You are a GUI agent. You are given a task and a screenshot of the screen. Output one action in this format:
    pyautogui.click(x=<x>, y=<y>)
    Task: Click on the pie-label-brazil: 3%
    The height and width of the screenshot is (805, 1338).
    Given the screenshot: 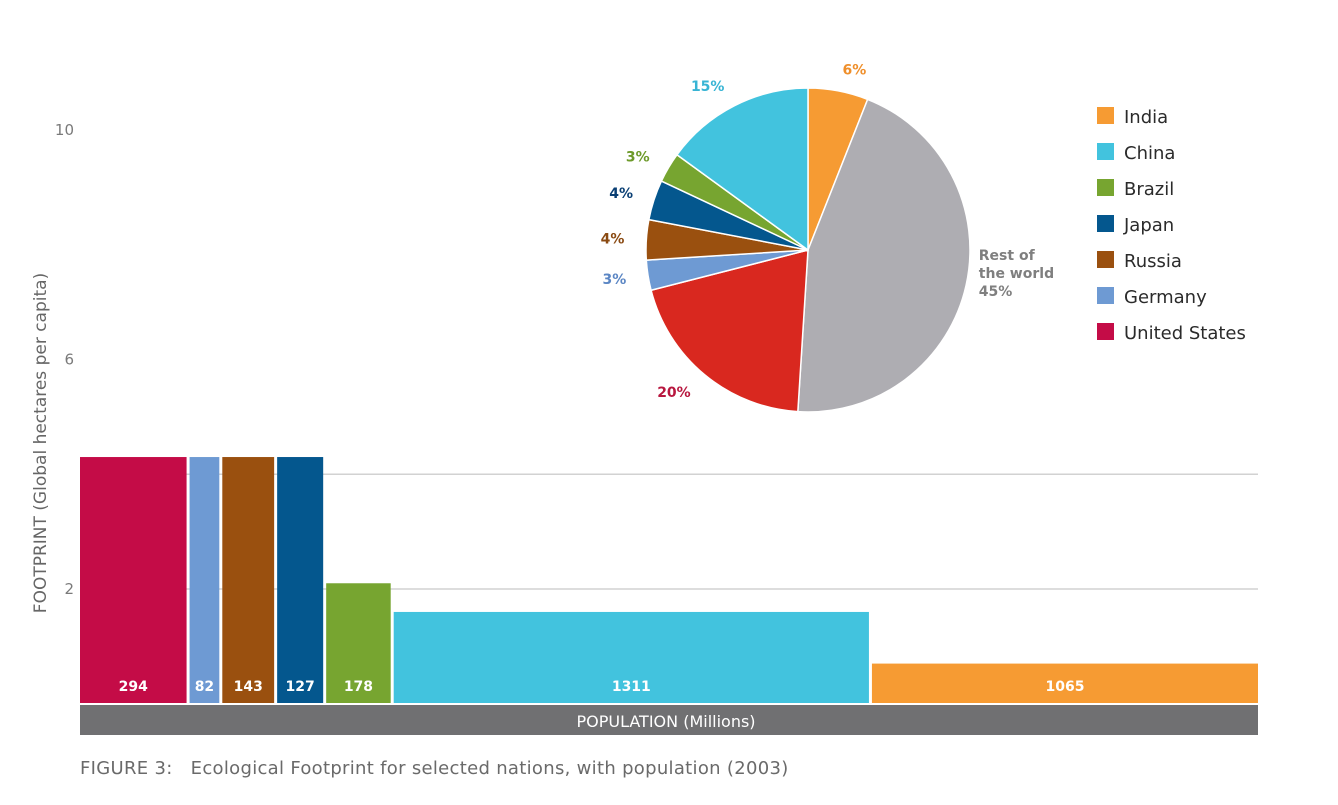 What is the action you would take?
    pyautogui.click(x=638, y=157)
    